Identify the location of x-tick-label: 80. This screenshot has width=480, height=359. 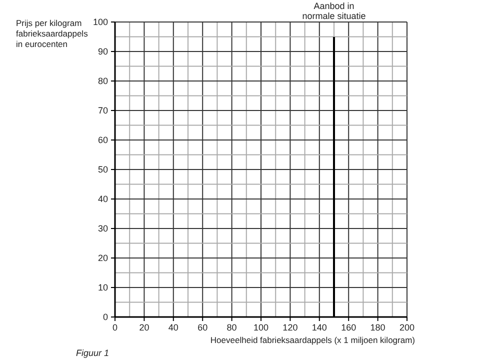
(231, 327).